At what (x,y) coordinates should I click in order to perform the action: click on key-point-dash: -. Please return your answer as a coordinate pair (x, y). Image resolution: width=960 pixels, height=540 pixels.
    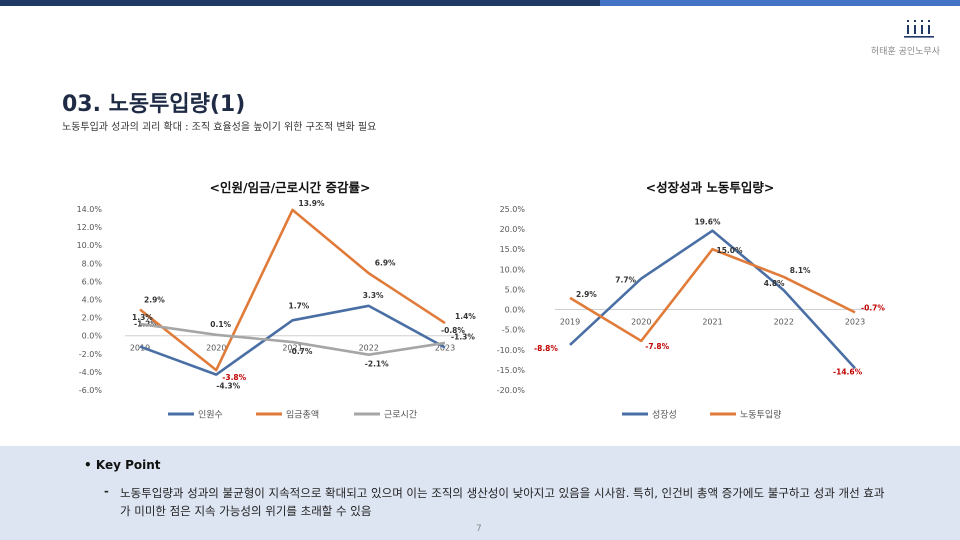
    Looking at the image, I should click on (106, 491).